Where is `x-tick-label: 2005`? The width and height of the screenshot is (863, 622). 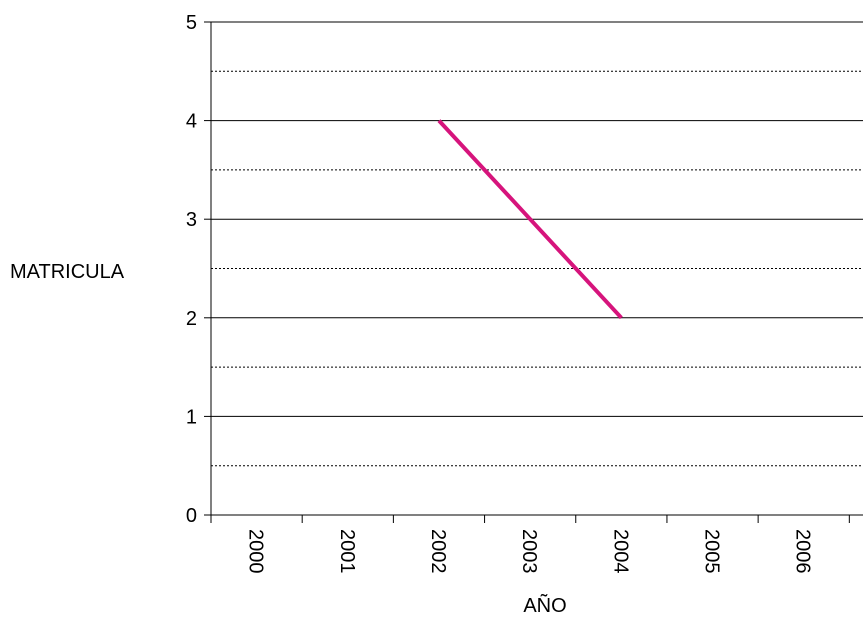
x-tick-label: 2005 is located at coordinates (712, 551).